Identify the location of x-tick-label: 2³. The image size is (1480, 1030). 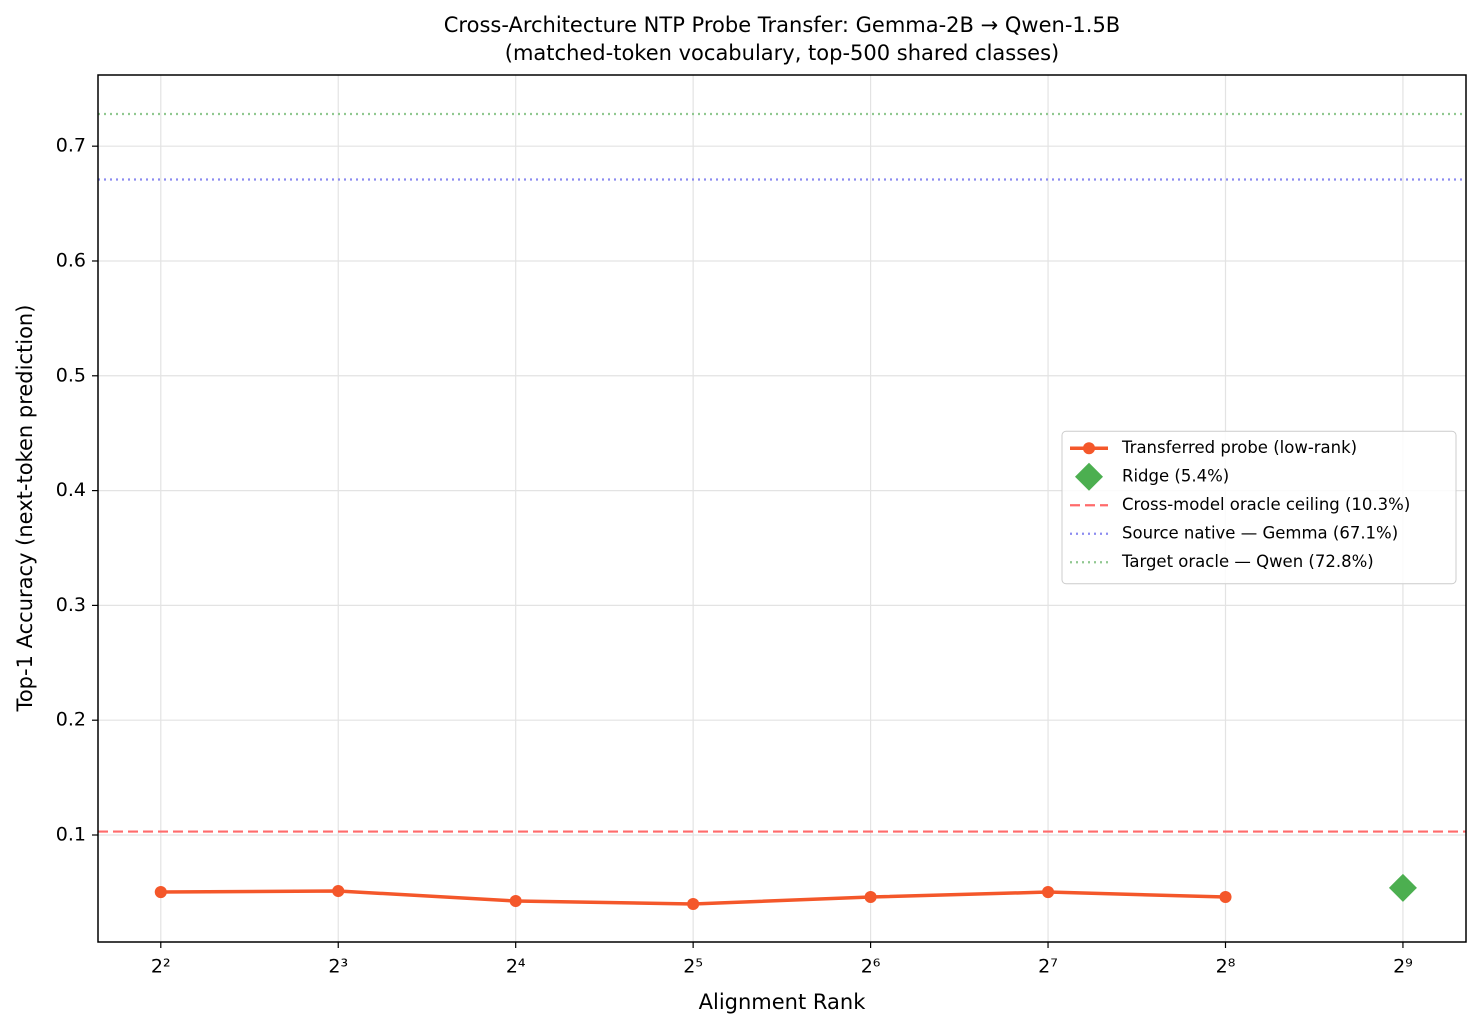
(338, 967).